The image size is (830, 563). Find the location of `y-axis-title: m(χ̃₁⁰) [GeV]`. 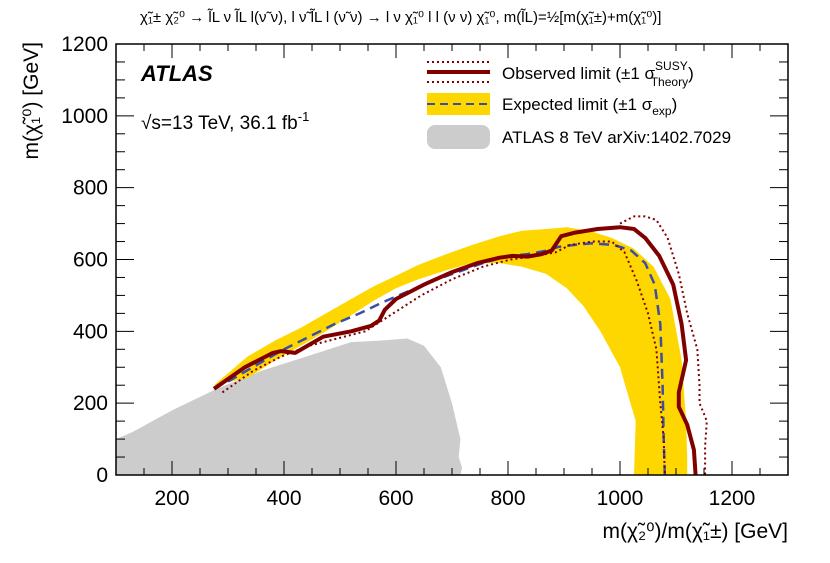

y-axis-title: m(χ̃₁⁰) [GeV] is located at coordinates (31, 101).